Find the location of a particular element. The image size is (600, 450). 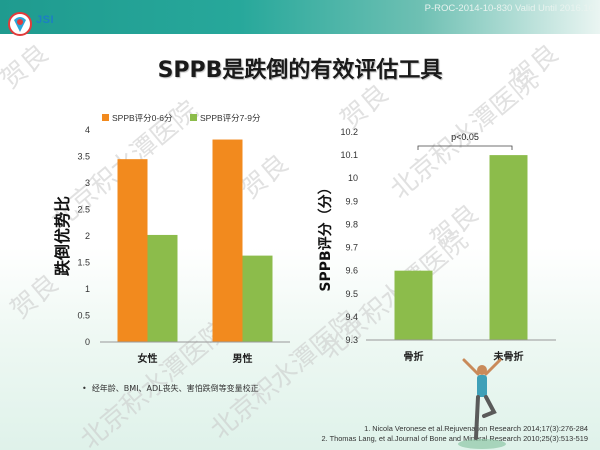

category-label: 男性 is located at coordinates (243, 358).